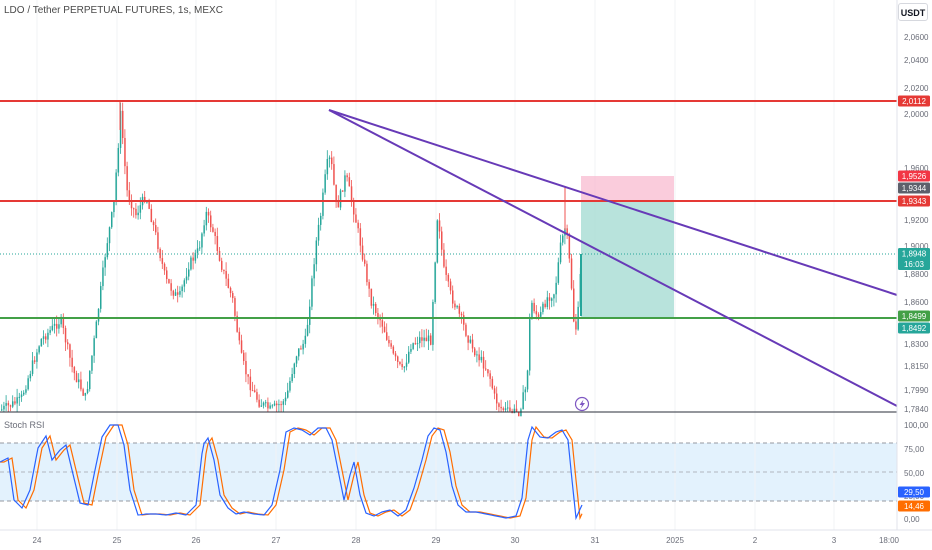 The height and width of the screenshot is (550, 932). Describe the element at coordinates (914, 506) in the screenshot. I see `stoch-badge` at that location.